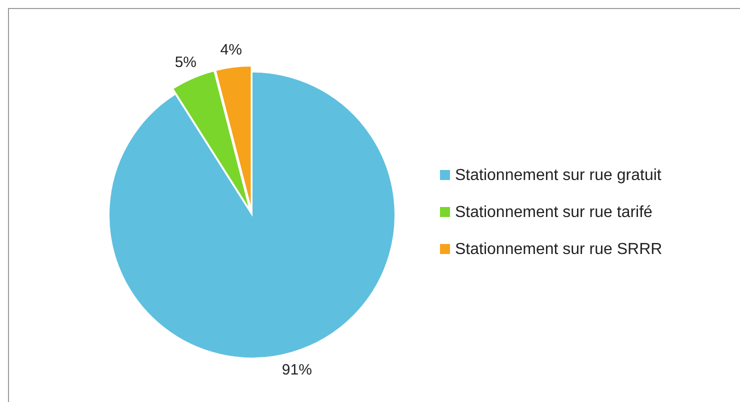 The width and height of the screenshot is (740, 402). I want to click on legend-label: Stationnement sur rue SRRR, so click(558, 249).